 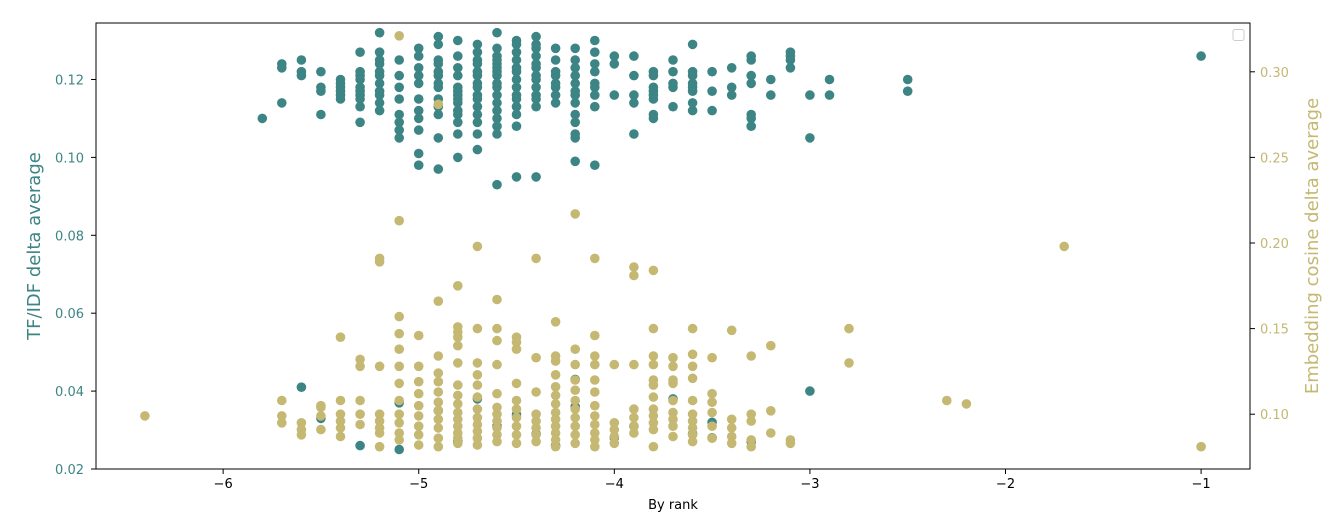 I want to click on y-left-tick-label: 0.04, so click(x=69, y=392).